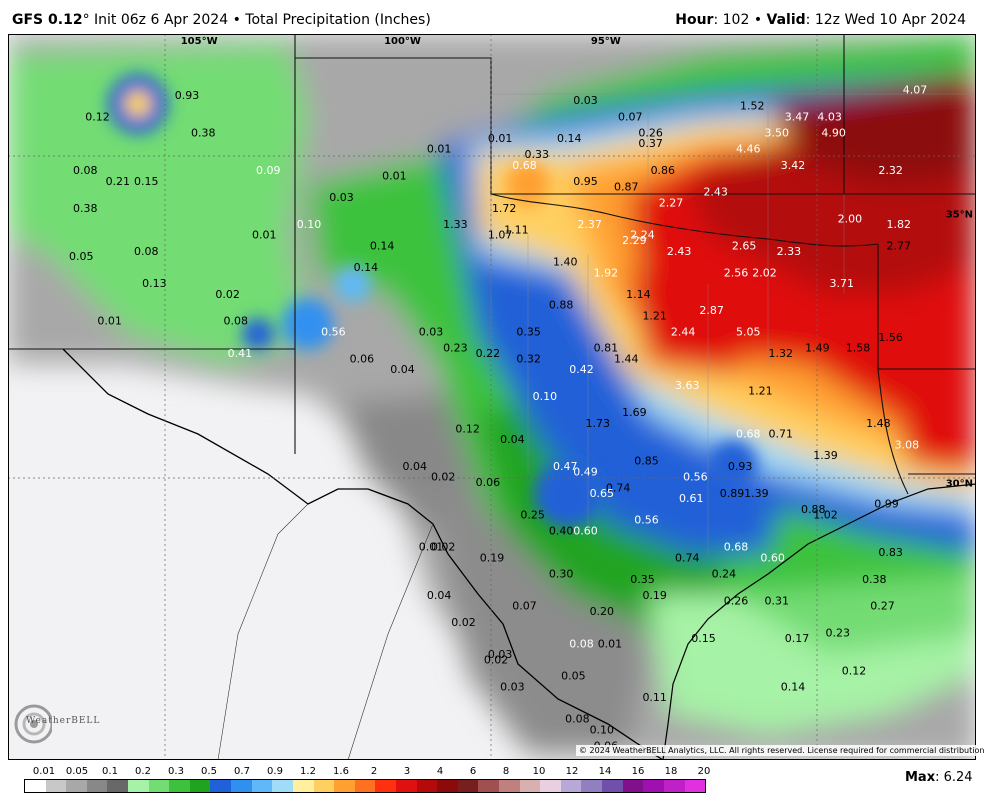 This screenshot has height=808, width=984. Describe the element at coordinates (776, 600) in the screenshot. I see `precip-value-label: 0.31` at that location.